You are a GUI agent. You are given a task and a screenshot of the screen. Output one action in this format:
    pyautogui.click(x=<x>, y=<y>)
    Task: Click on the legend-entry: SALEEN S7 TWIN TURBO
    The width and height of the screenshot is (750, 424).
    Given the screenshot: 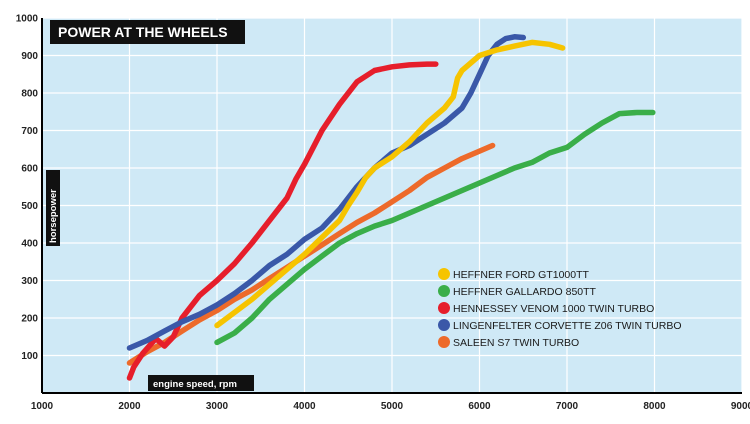 What is the action you would take?
    pyautogui.click(x=516, y=343)
    